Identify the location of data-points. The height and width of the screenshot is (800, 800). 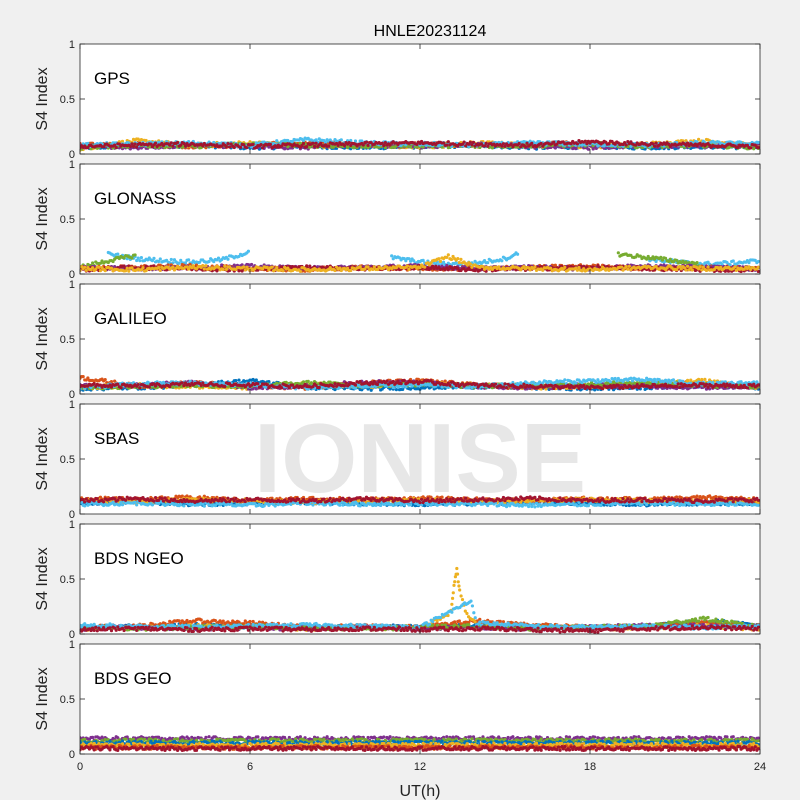
(420, 144).